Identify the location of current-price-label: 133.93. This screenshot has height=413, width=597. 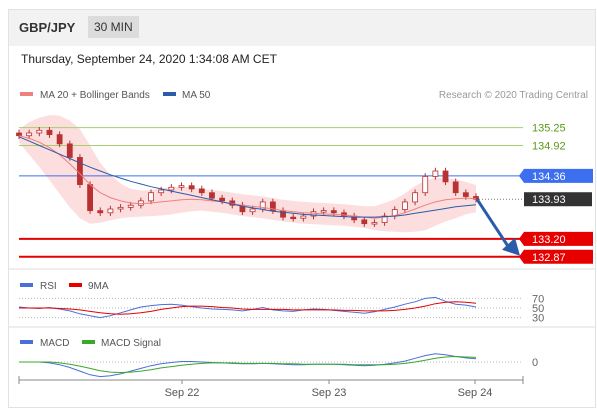
(549, 200).